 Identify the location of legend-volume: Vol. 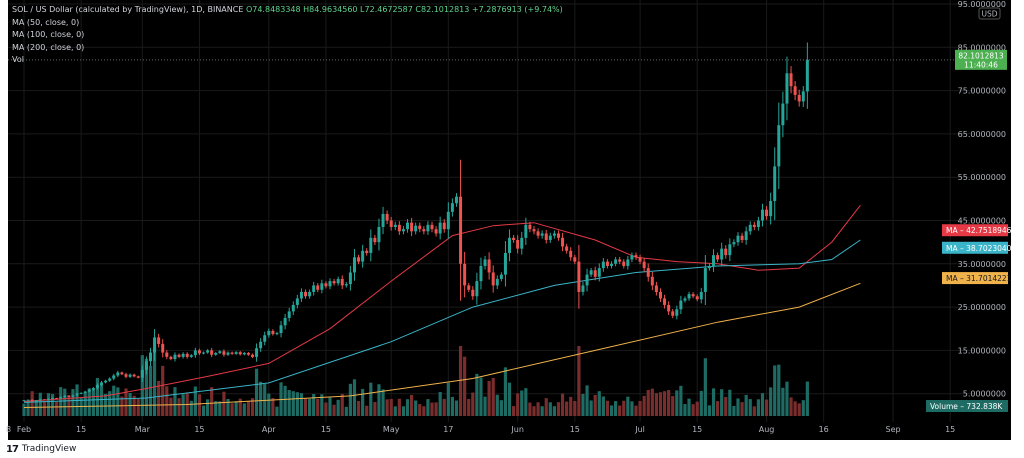
(18, 59).